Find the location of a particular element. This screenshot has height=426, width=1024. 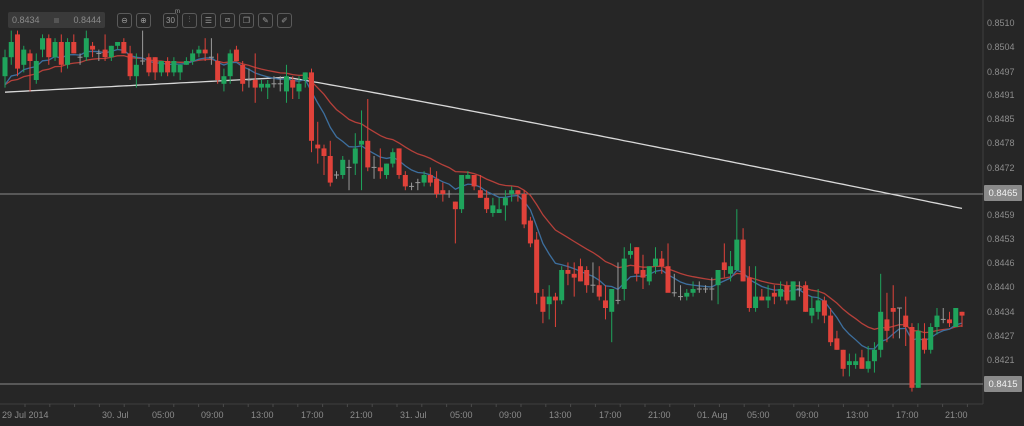

price-label: 0.8491 is located at coordinates (1001, 95).